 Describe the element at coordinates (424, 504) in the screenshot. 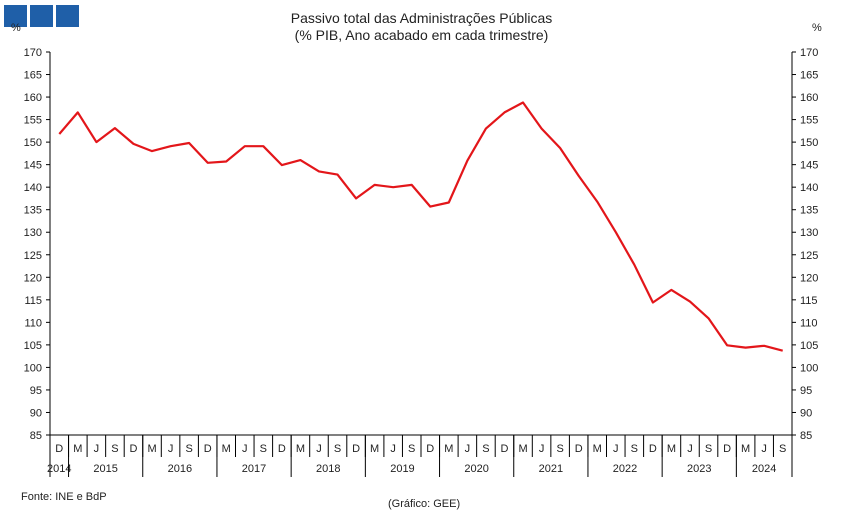

I see `chart-credit: (Gráfico: GEE)` at that location.